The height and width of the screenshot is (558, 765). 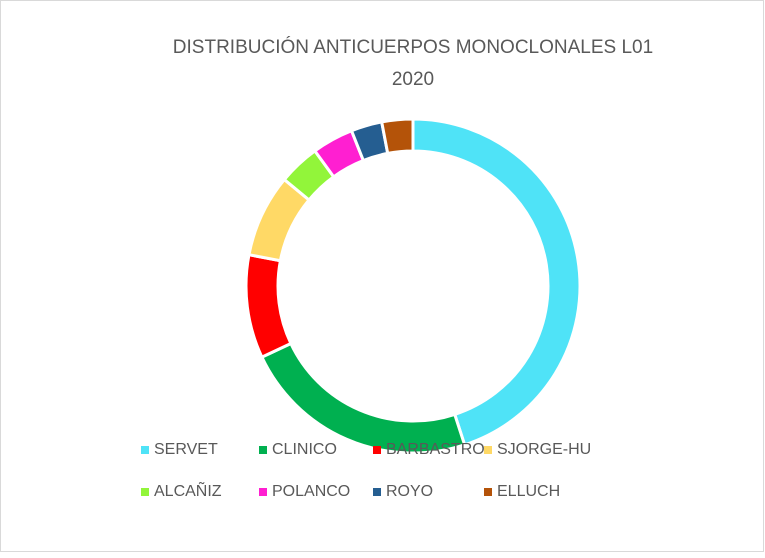 I want to click on legend-label: SJORGE-HU, so click(x=544, y=449).